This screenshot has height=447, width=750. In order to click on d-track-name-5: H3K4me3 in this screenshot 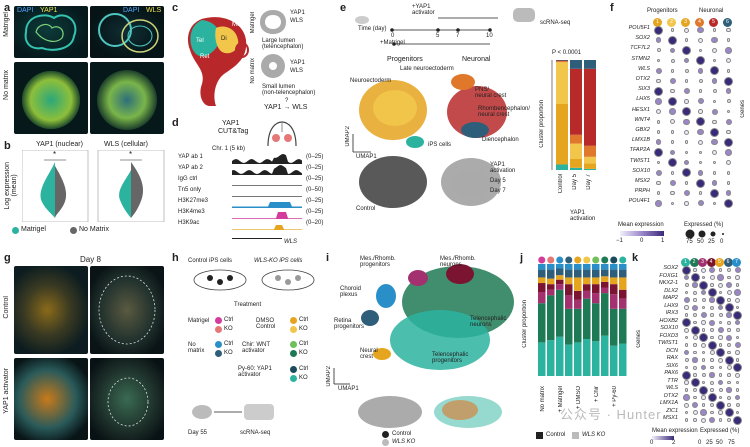, I will do `click(191, 212)`.